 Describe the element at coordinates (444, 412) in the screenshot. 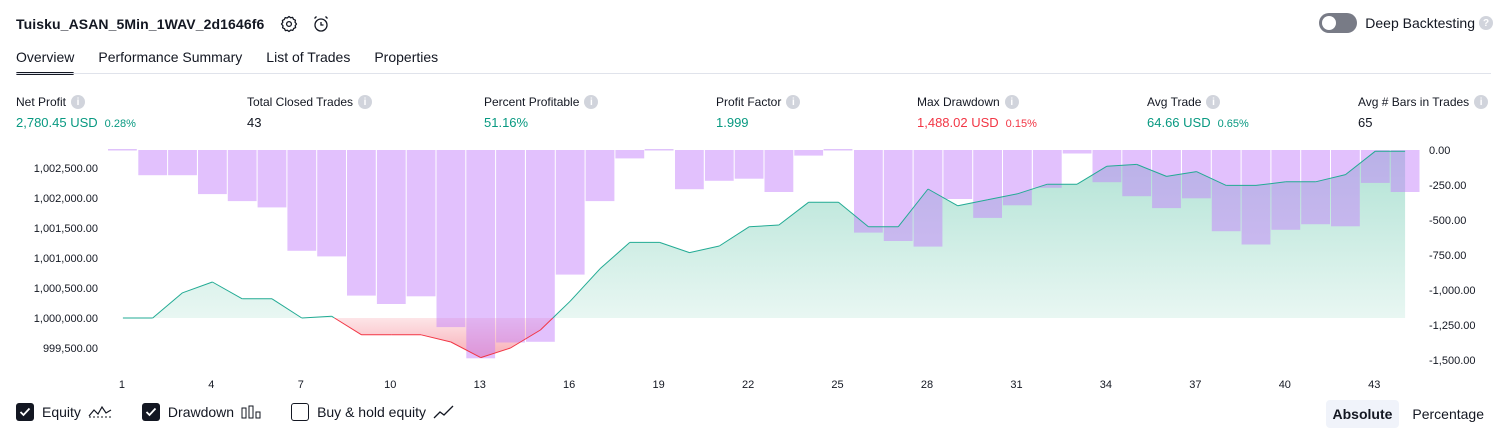

I see `trend-line-icon` at that location.